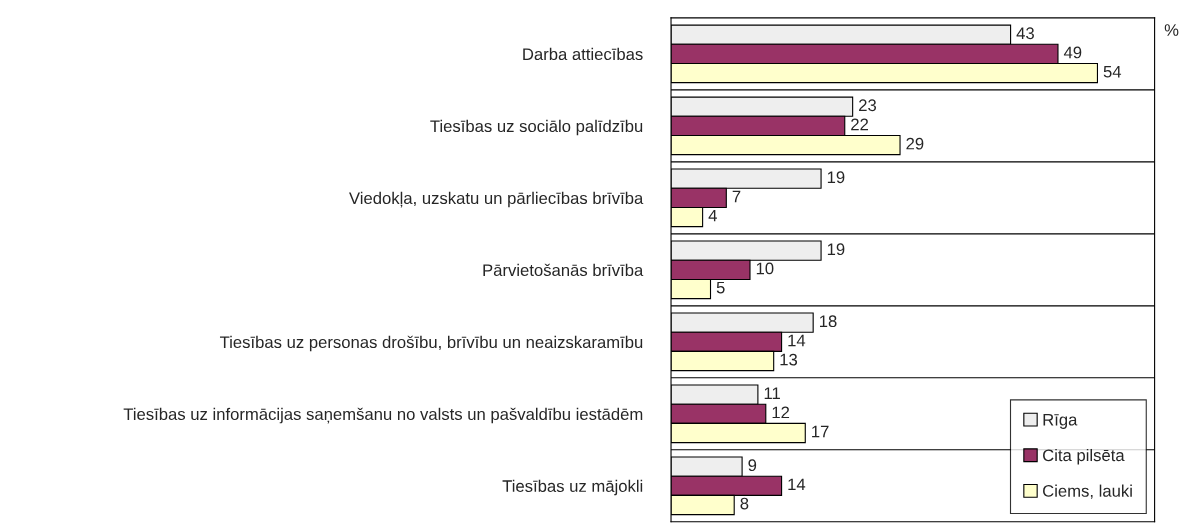  Describe the element at coordinates (789, 359) in the screenshot. I see `data-label: 13` at that location.